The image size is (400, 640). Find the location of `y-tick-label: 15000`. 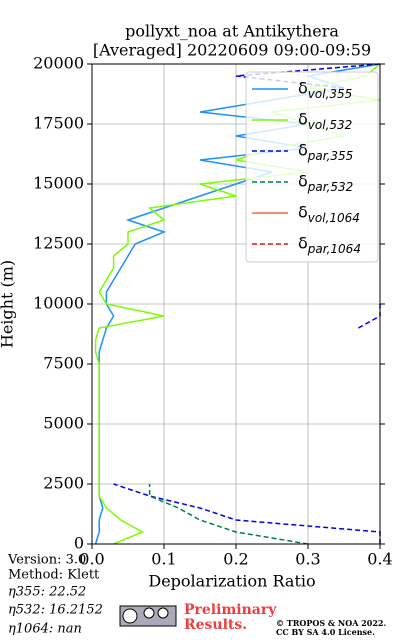

y-tick-label: 15000 is located at coordinates (58, 183).